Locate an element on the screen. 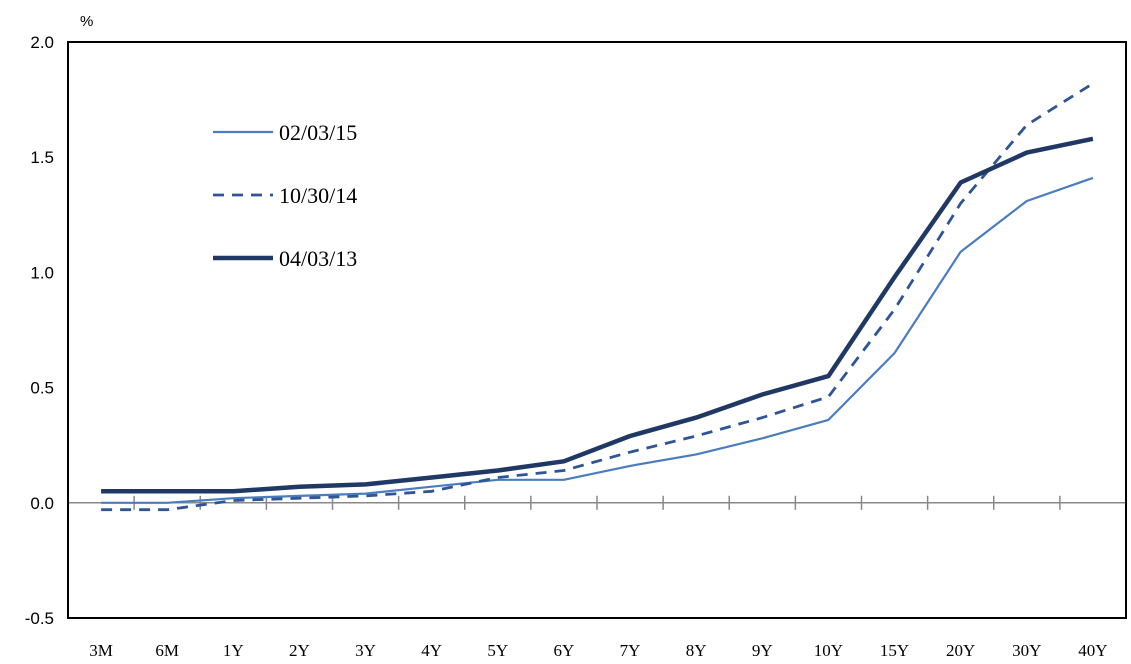  x-tick-label: 20Y is located at coordinates (960, 650).